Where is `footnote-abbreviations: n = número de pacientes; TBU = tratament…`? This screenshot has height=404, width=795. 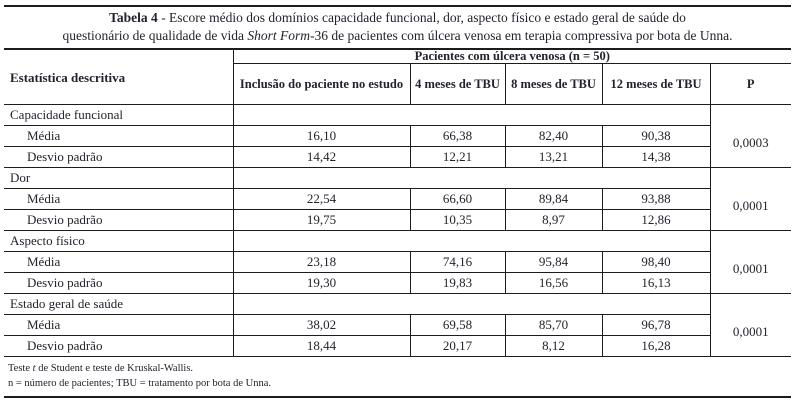 footnote-abbreviations: n = número de pacientes; TBU = tratament… is located at coordinates (139, 383).